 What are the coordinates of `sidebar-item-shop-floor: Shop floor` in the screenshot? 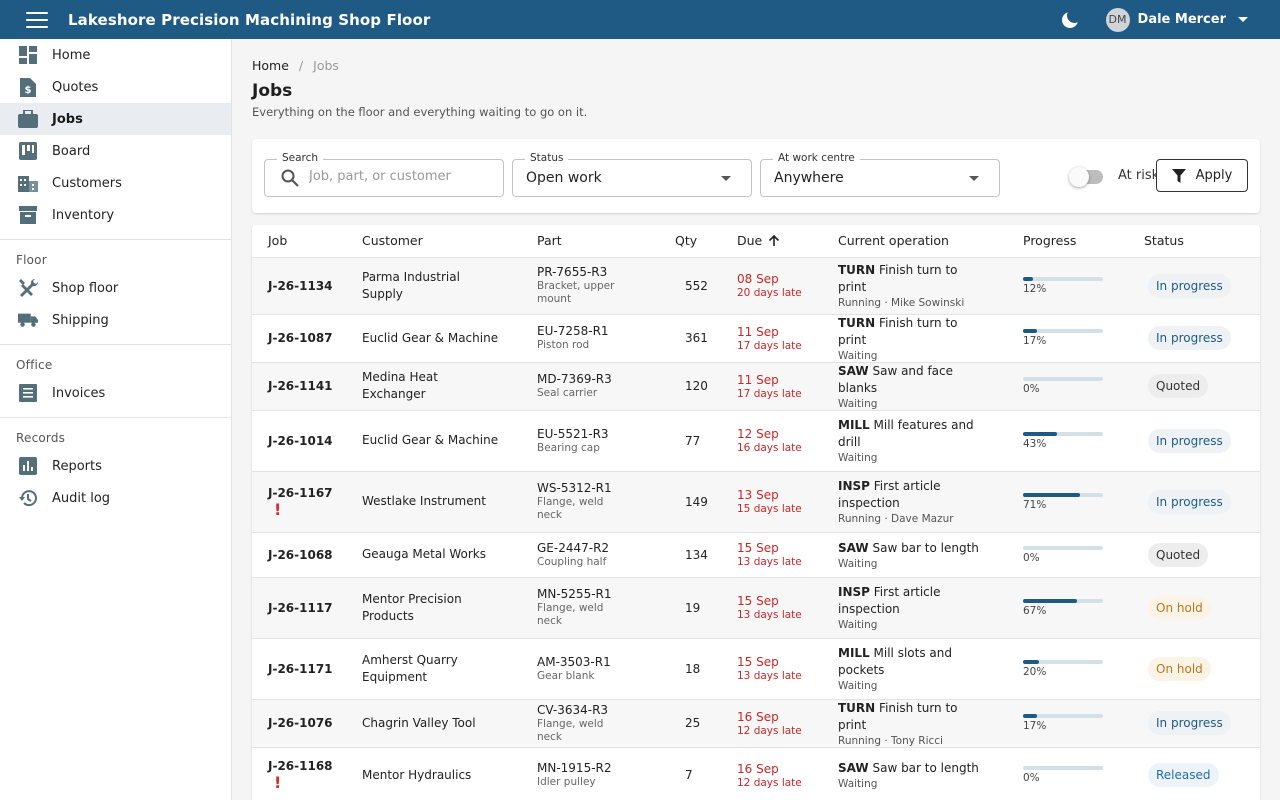 It's located at (115, 288).